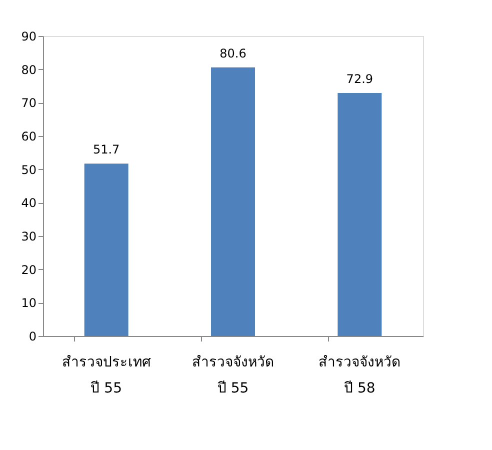 The height and width of the screenshot is (450, 492). Describe the element at coordinates (28, 137) in the screenshot. I see `y-tick-label: 60` at that location.